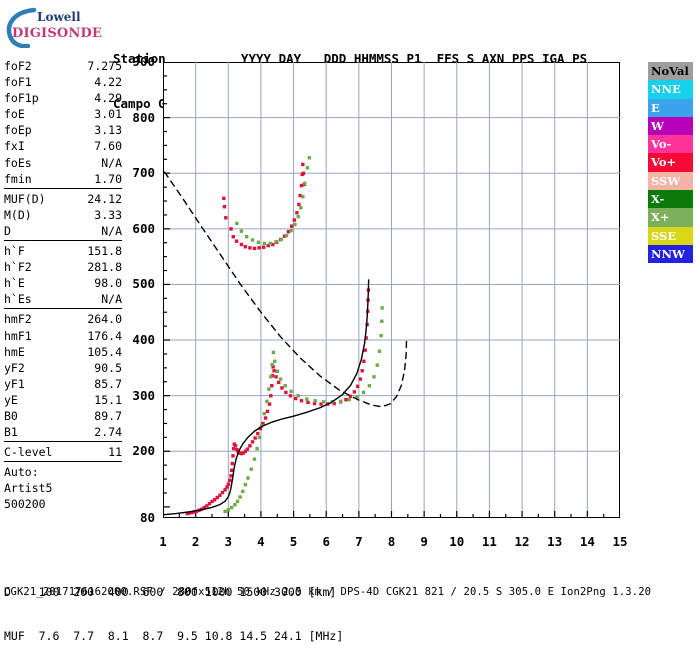 The height and width of the screenshot is (658, 700). What do you see at coordinates (326, 541) in the screenshot?
I see `x-tick-label: 6` at bounding box center [326, 541].